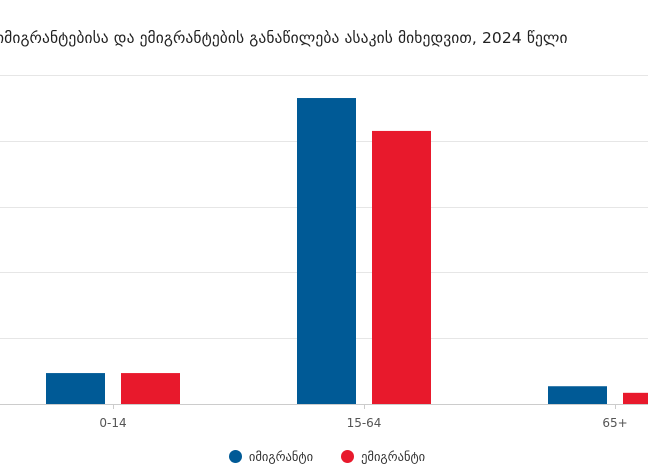 The height and width of the screenshot is (470, 648). What do you see at coordinates (324, 456) in the screenshot?
I see `legend: იმიგრანტი ემიგრანტი` at bounding box center [324, 456].